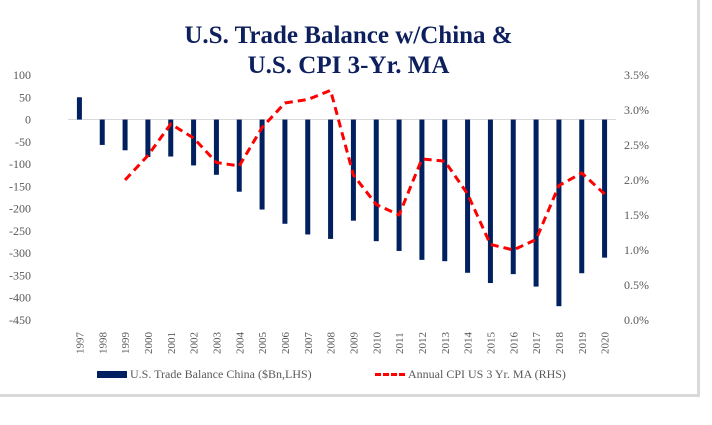 The height and width of the screenshot is (425, 712). Describe the element at coordinates (20, 253) in the screenshot. I see `left-axis-tick-label: -300` at that location.